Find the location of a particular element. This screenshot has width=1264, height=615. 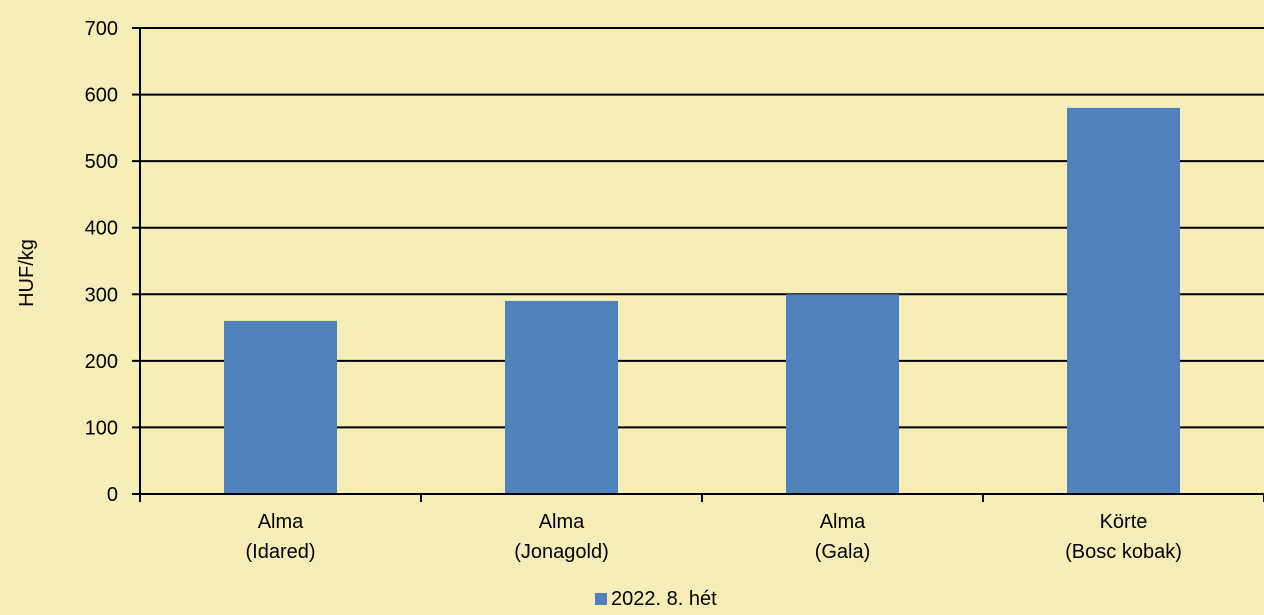

y-tick-label: 500 is located at coordinates (101, 162).